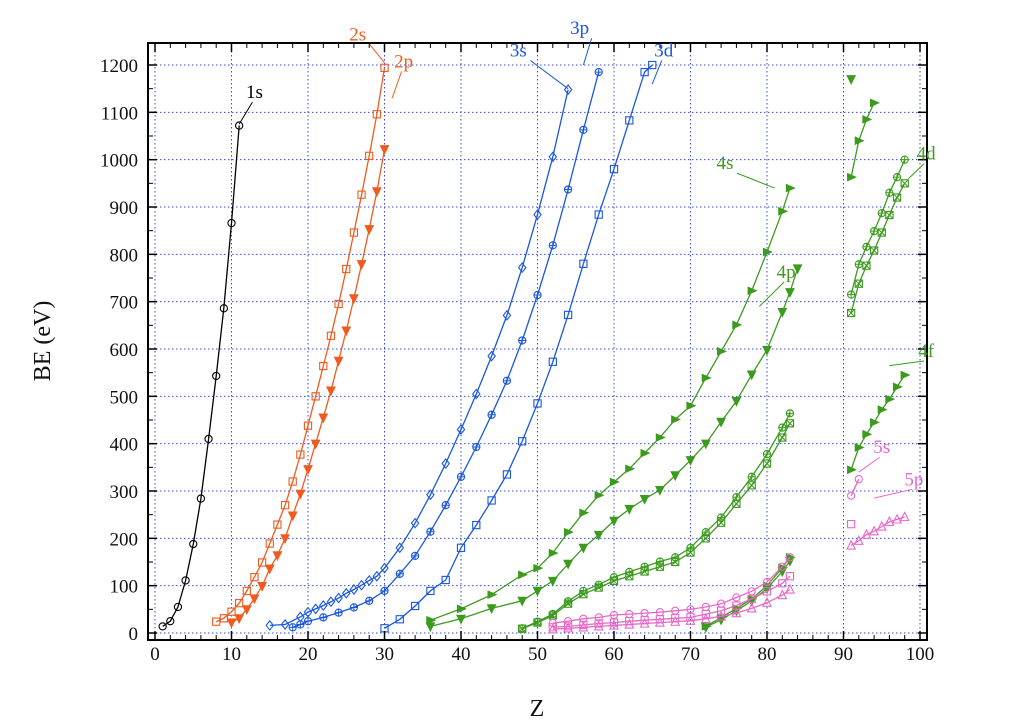 The width and height of the screenshot is (1024, 725). I want to click on series-5p, so click(851, 524).